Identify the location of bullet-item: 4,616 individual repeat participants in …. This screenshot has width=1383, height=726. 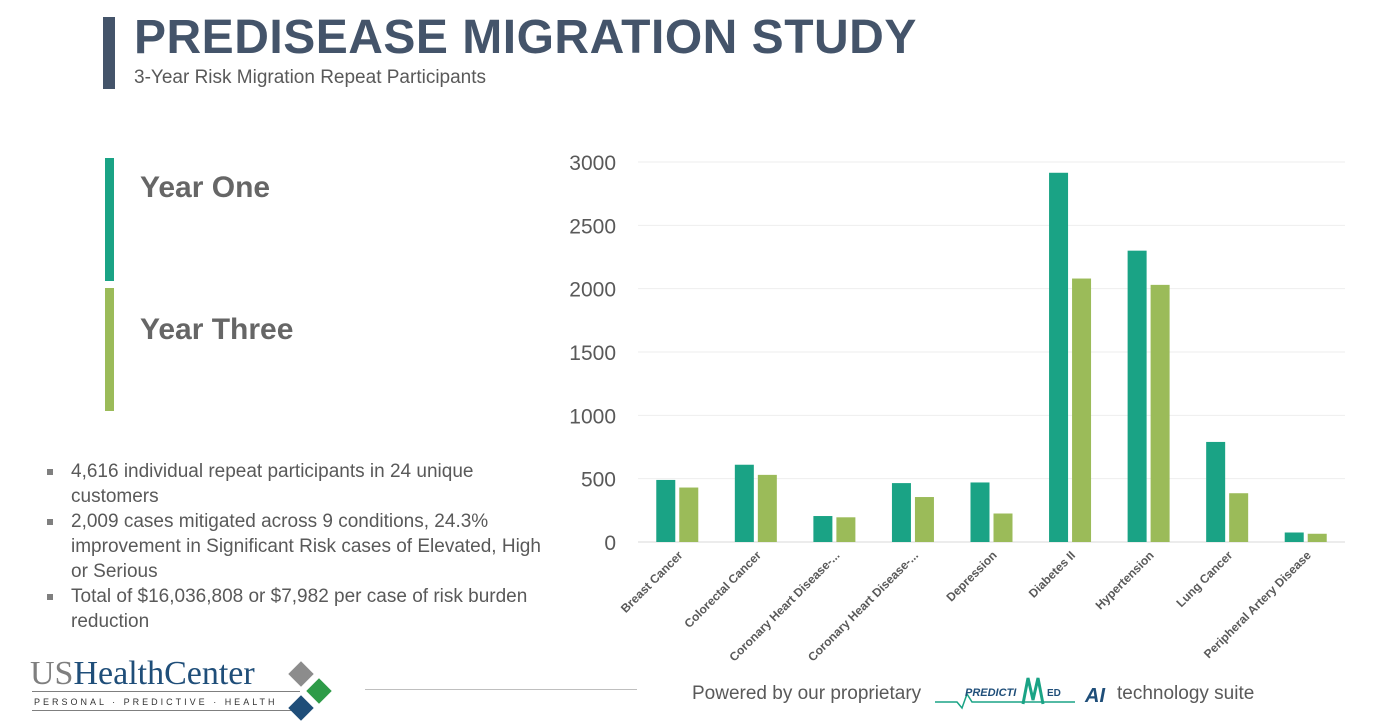
(295, 484).